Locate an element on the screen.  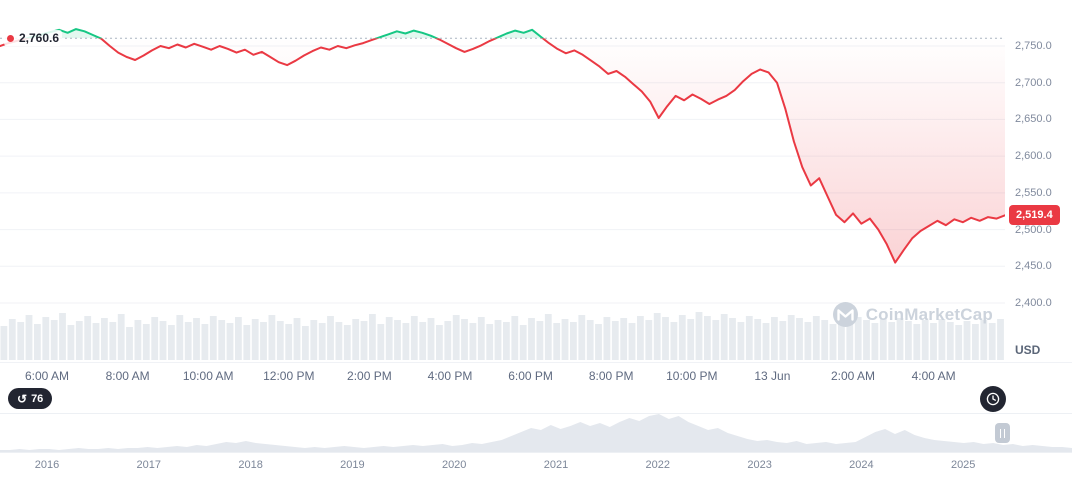
year-axis-tick: 2016 is located at coordinates (47, 465).